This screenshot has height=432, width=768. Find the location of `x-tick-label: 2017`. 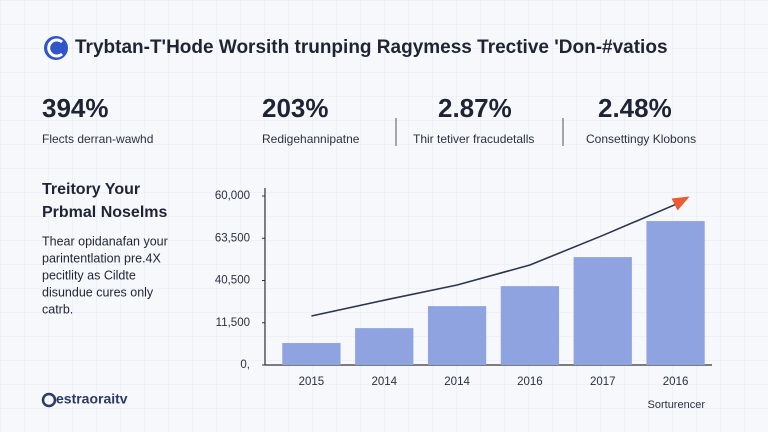

x-tick-label: 2017 is located at coordinates (603, 382).